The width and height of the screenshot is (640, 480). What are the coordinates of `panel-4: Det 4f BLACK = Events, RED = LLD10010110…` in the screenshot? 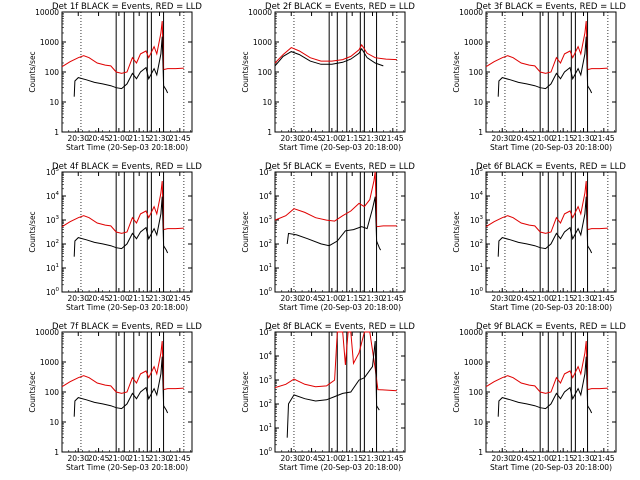 It's located at (115, 237).